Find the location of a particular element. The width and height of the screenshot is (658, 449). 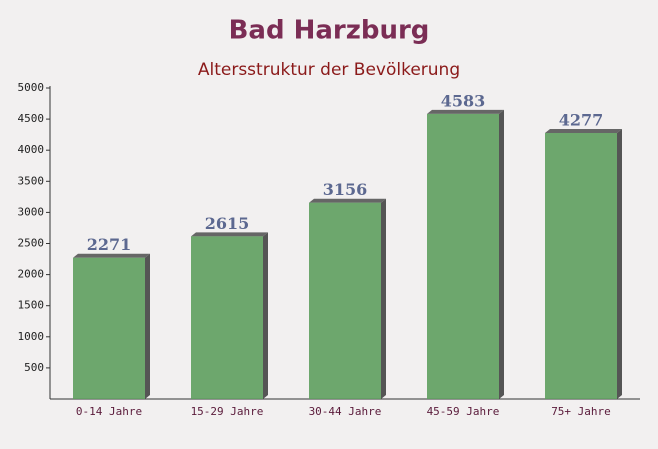

x-tick-label: 30-44 Jahre is located at coordinates (345, 411).